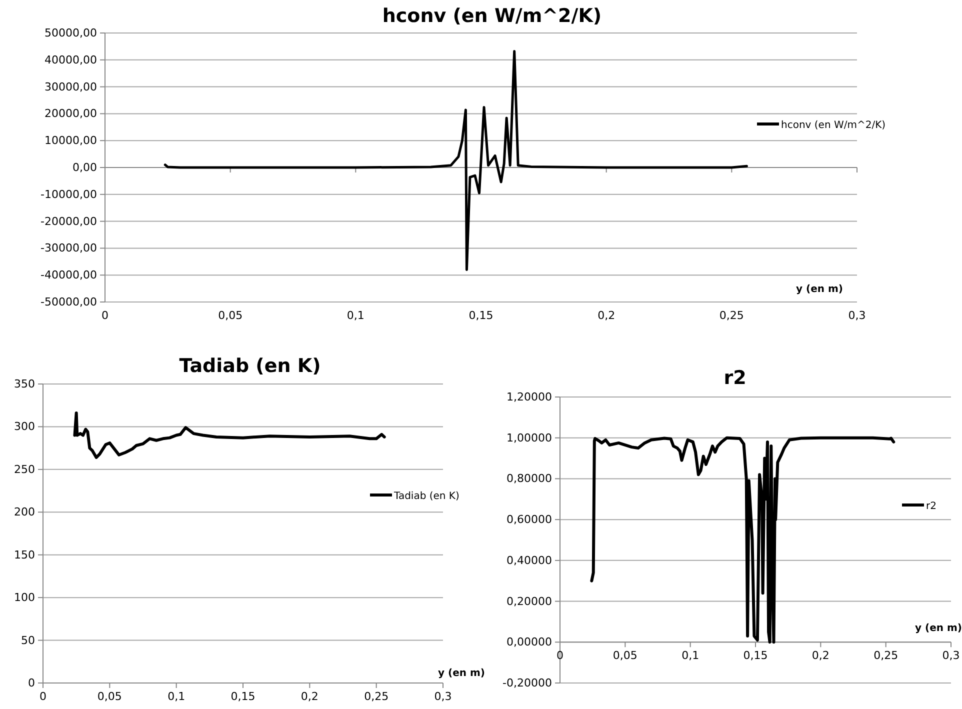 This screenshot has width=962, height=709. What do you see at coordinates (28, 640) in the screenshot?
I see `y-tick-label: 50` at bounding box center [28, 640].